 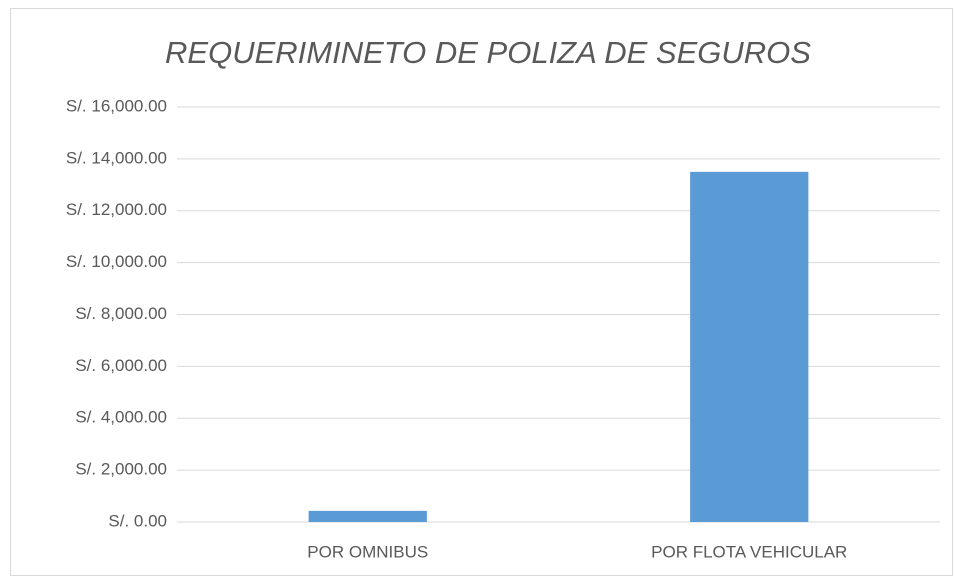 What do you see at coordinates (137, 520) in the screenshot?
I see `y-tick-label: S/. 0.00` at bounding box center [137, 520].